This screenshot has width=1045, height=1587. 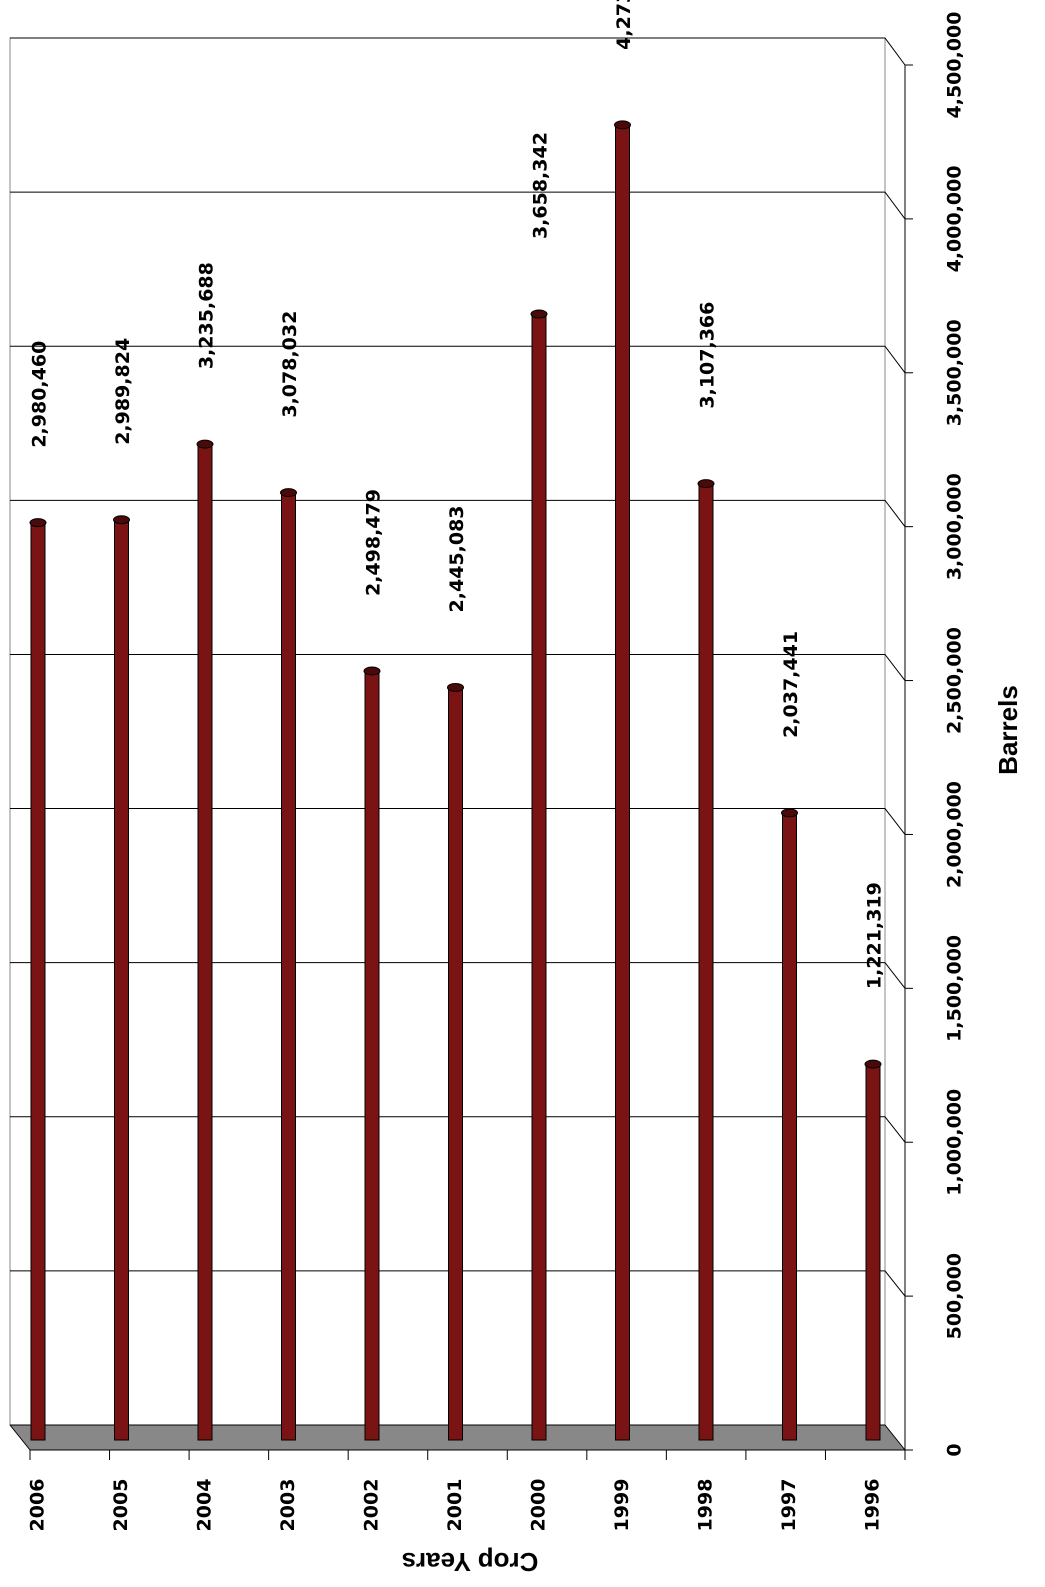 I want to click on x-tick-label: 1999, so click(x=622, y=1505).